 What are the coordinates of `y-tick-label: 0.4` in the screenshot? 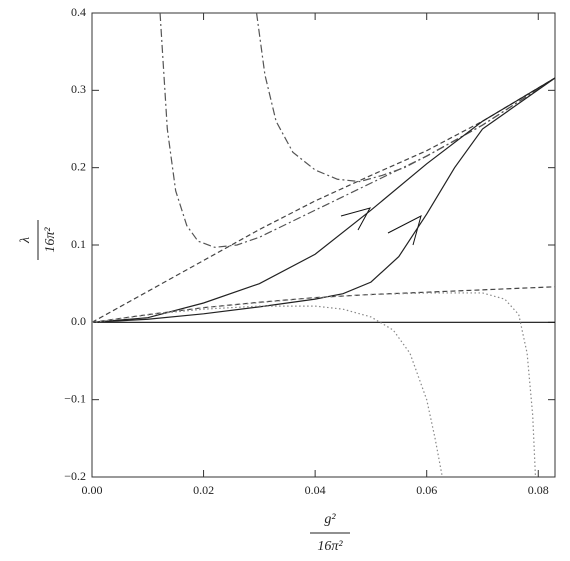 It's located at (78, 12).